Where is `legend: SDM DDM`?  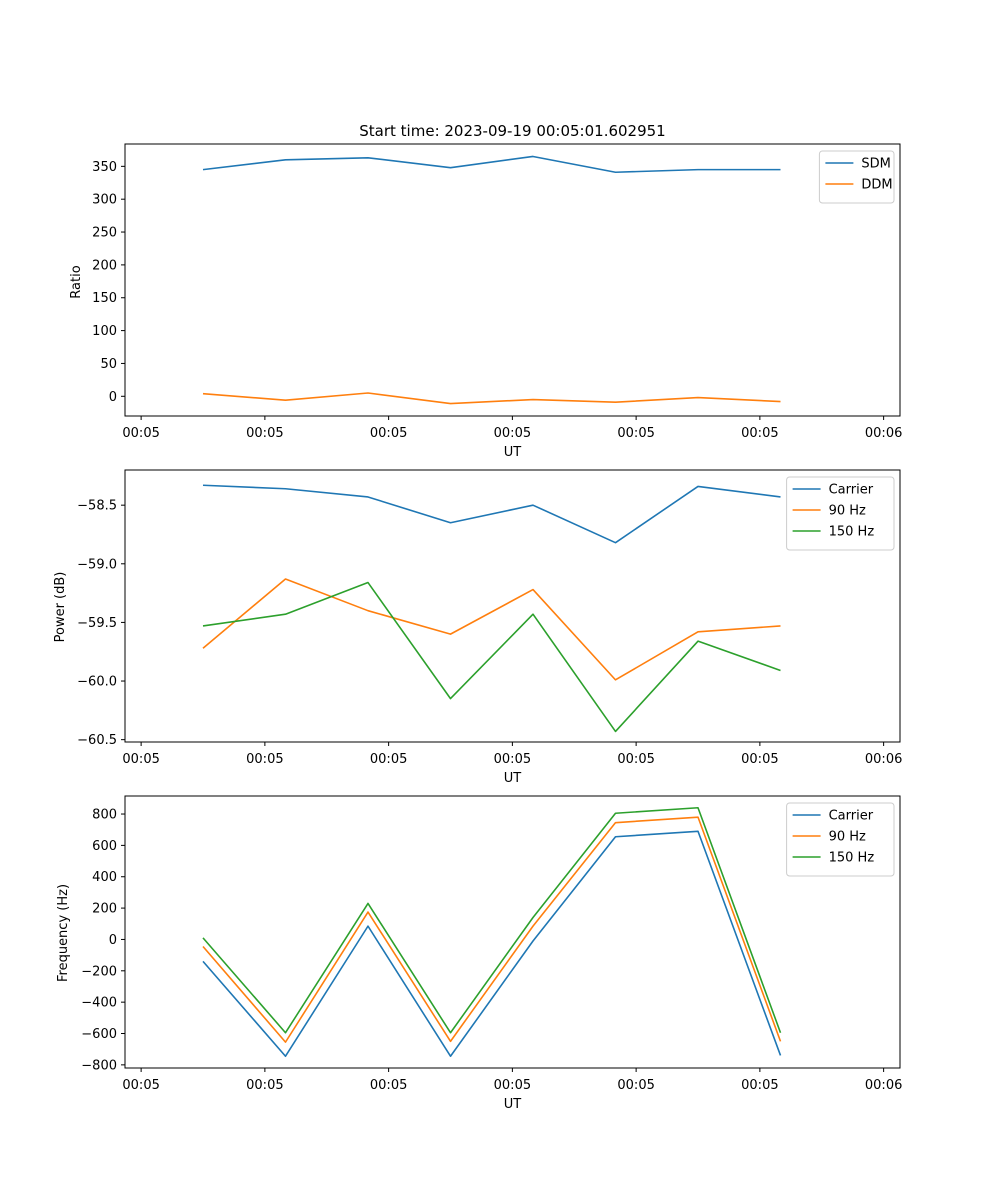
legend: SDM DDM is located at coordinates (856, 177).